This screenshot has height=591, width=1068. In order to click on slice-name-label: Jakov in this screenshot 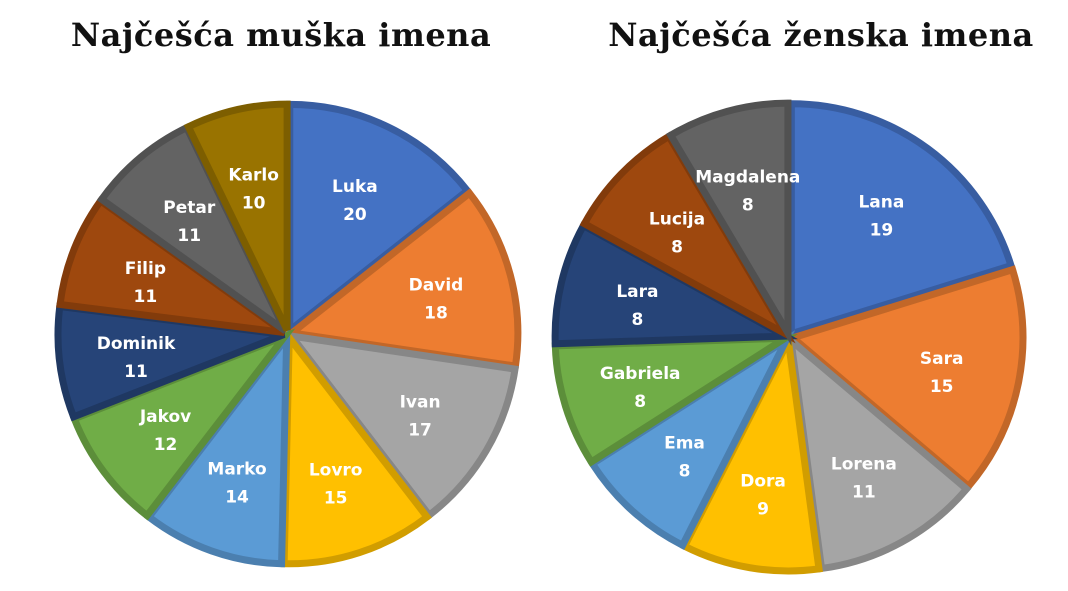, I will do `click(165, 417)`.